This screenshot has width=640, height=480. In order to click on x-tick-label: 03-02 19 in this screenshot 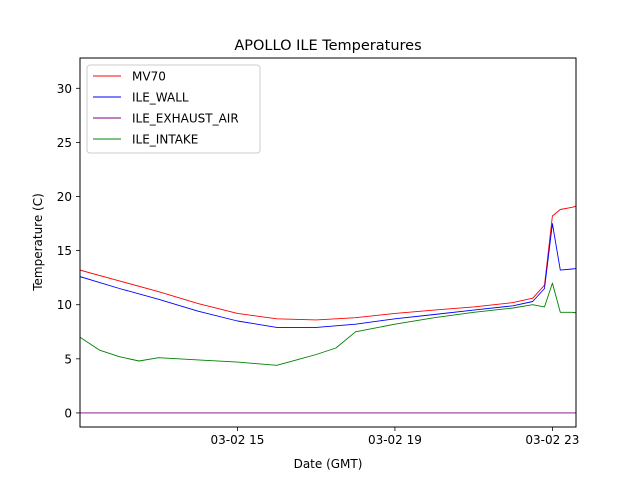, I will do `click(395, 440)`.